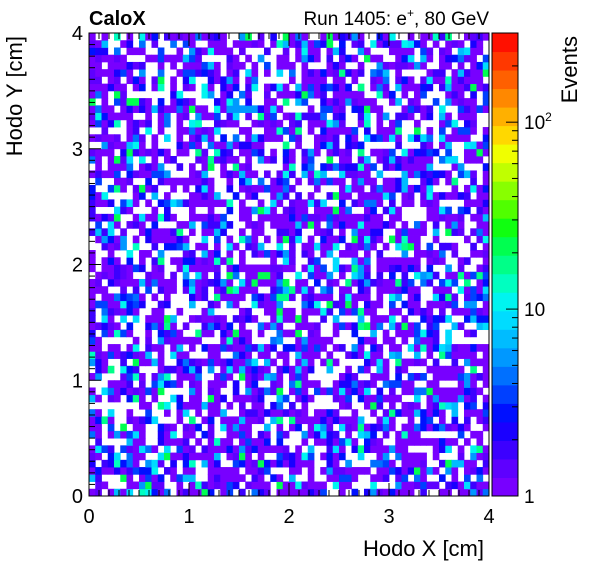 The width and height of the screenshot is (596, 572). What do you see at coordinates (538, 122) in the screenshot?
I see `z-tick-label: 102` at bounding box center [538, 122].